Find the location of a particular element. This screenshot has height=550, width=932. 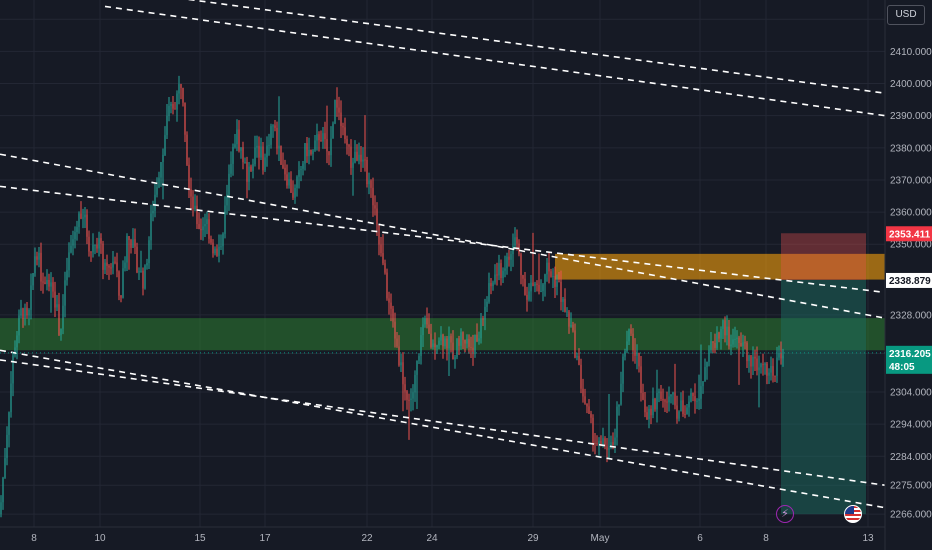

us-flag-icon is located at coordinates (853, 514).